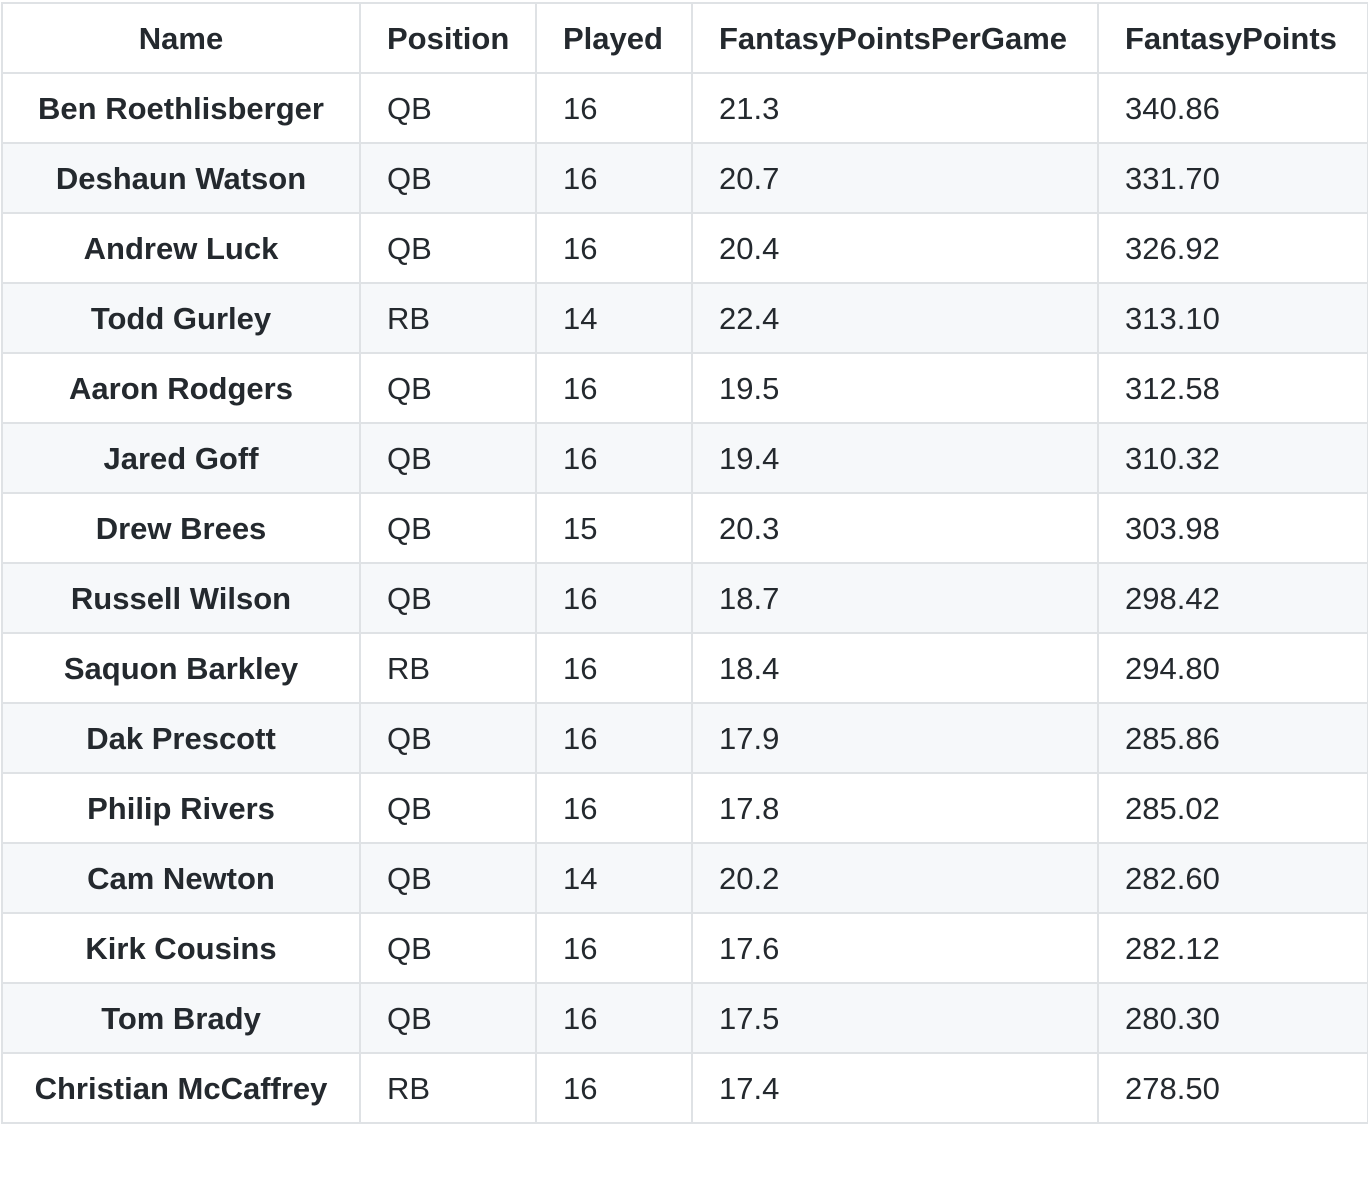 The width and height of the screenshot is (1368, 1190). I want to click on header-name: Name, so click(181, 38).